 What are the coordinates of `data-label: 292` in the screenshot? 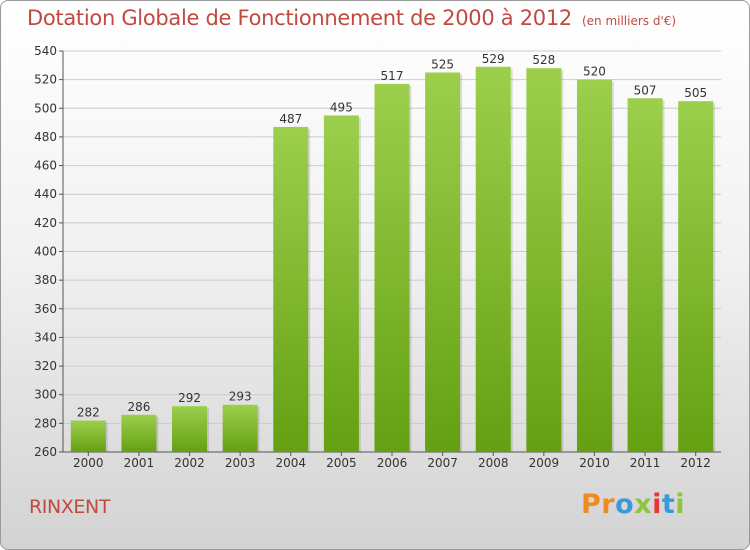 It's located at (189, 398).